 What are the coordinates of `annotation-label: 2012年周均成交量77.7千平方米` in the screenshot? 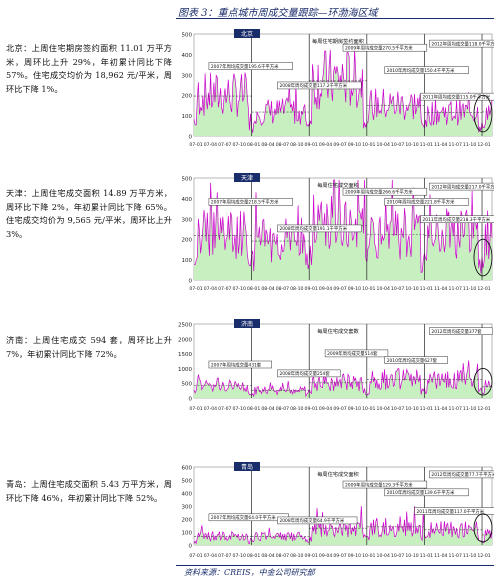 It's located at (462, 474).